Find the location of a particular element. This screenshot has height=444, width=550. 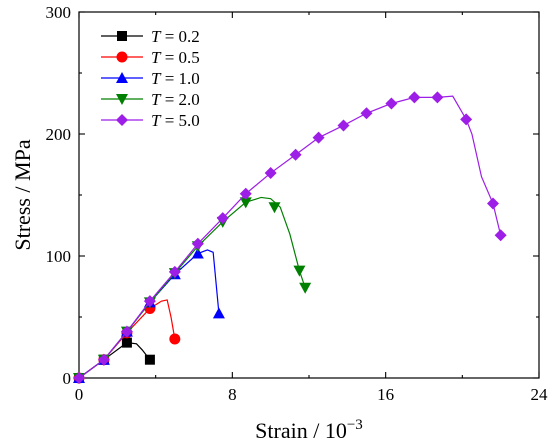

legend: T = 0.2T = 0.5T = 1.0T = 2.0T = 5.0 is located at coordinates (150, 78).